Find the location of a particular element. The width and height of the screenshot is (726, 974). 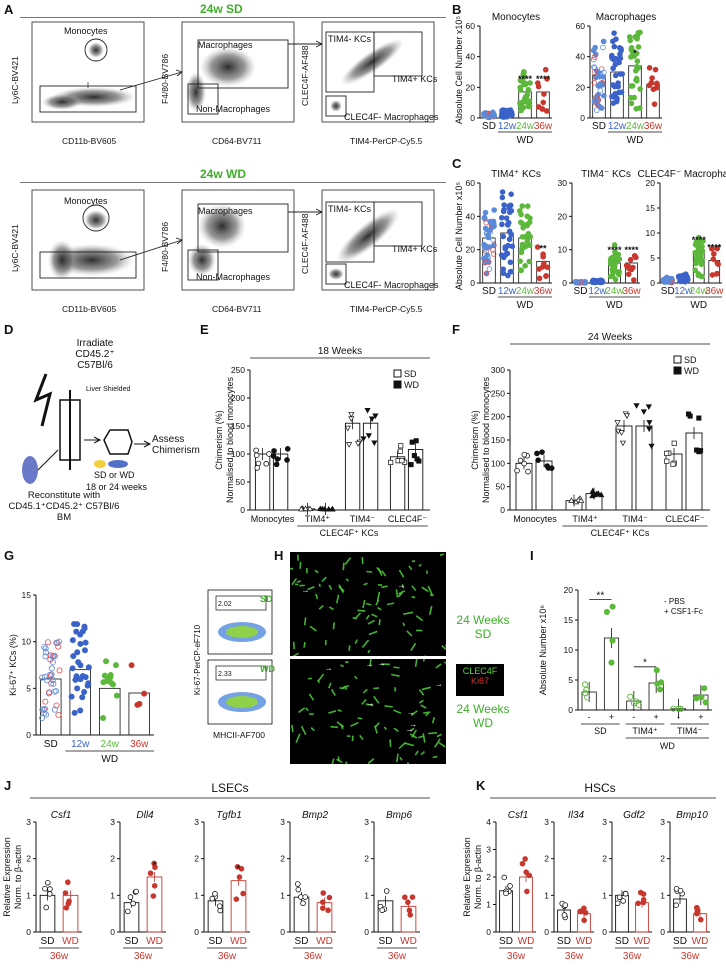

micro-label-bottom: 24 Weeks WD is located at coordinates (483, 716).